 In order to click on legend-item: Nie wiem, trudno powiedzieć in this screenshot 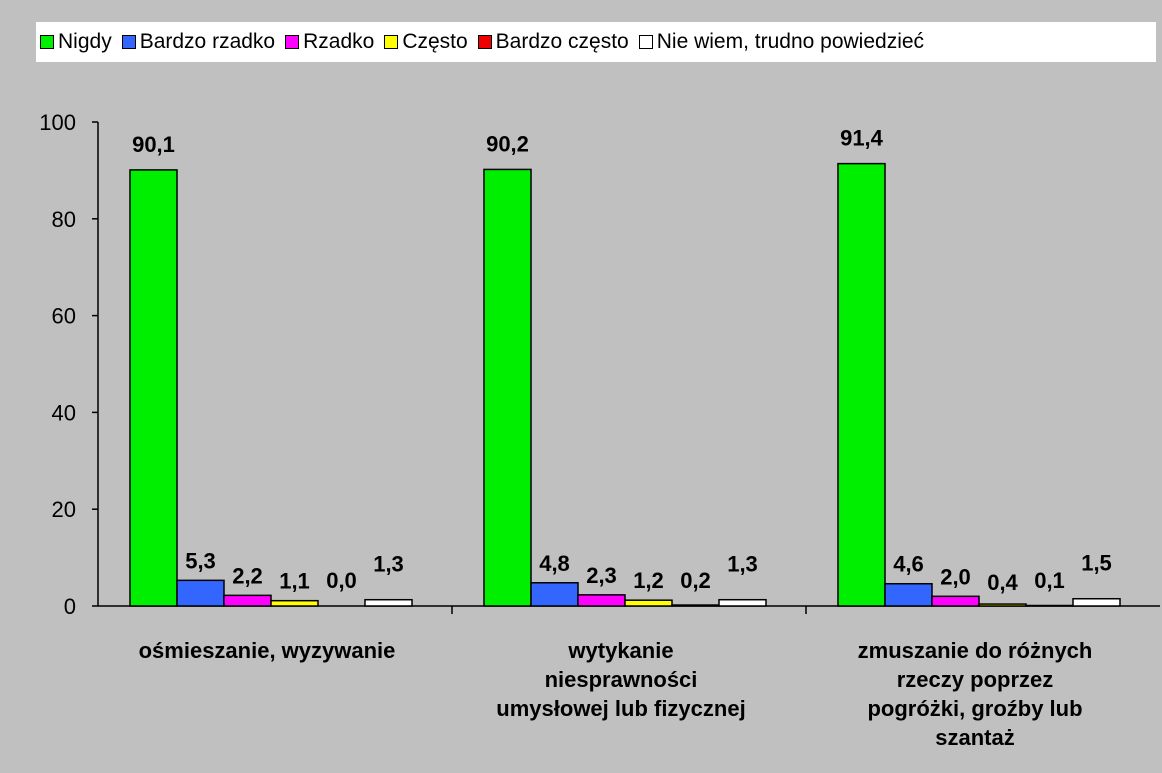, I will do `click(779, 42)`.